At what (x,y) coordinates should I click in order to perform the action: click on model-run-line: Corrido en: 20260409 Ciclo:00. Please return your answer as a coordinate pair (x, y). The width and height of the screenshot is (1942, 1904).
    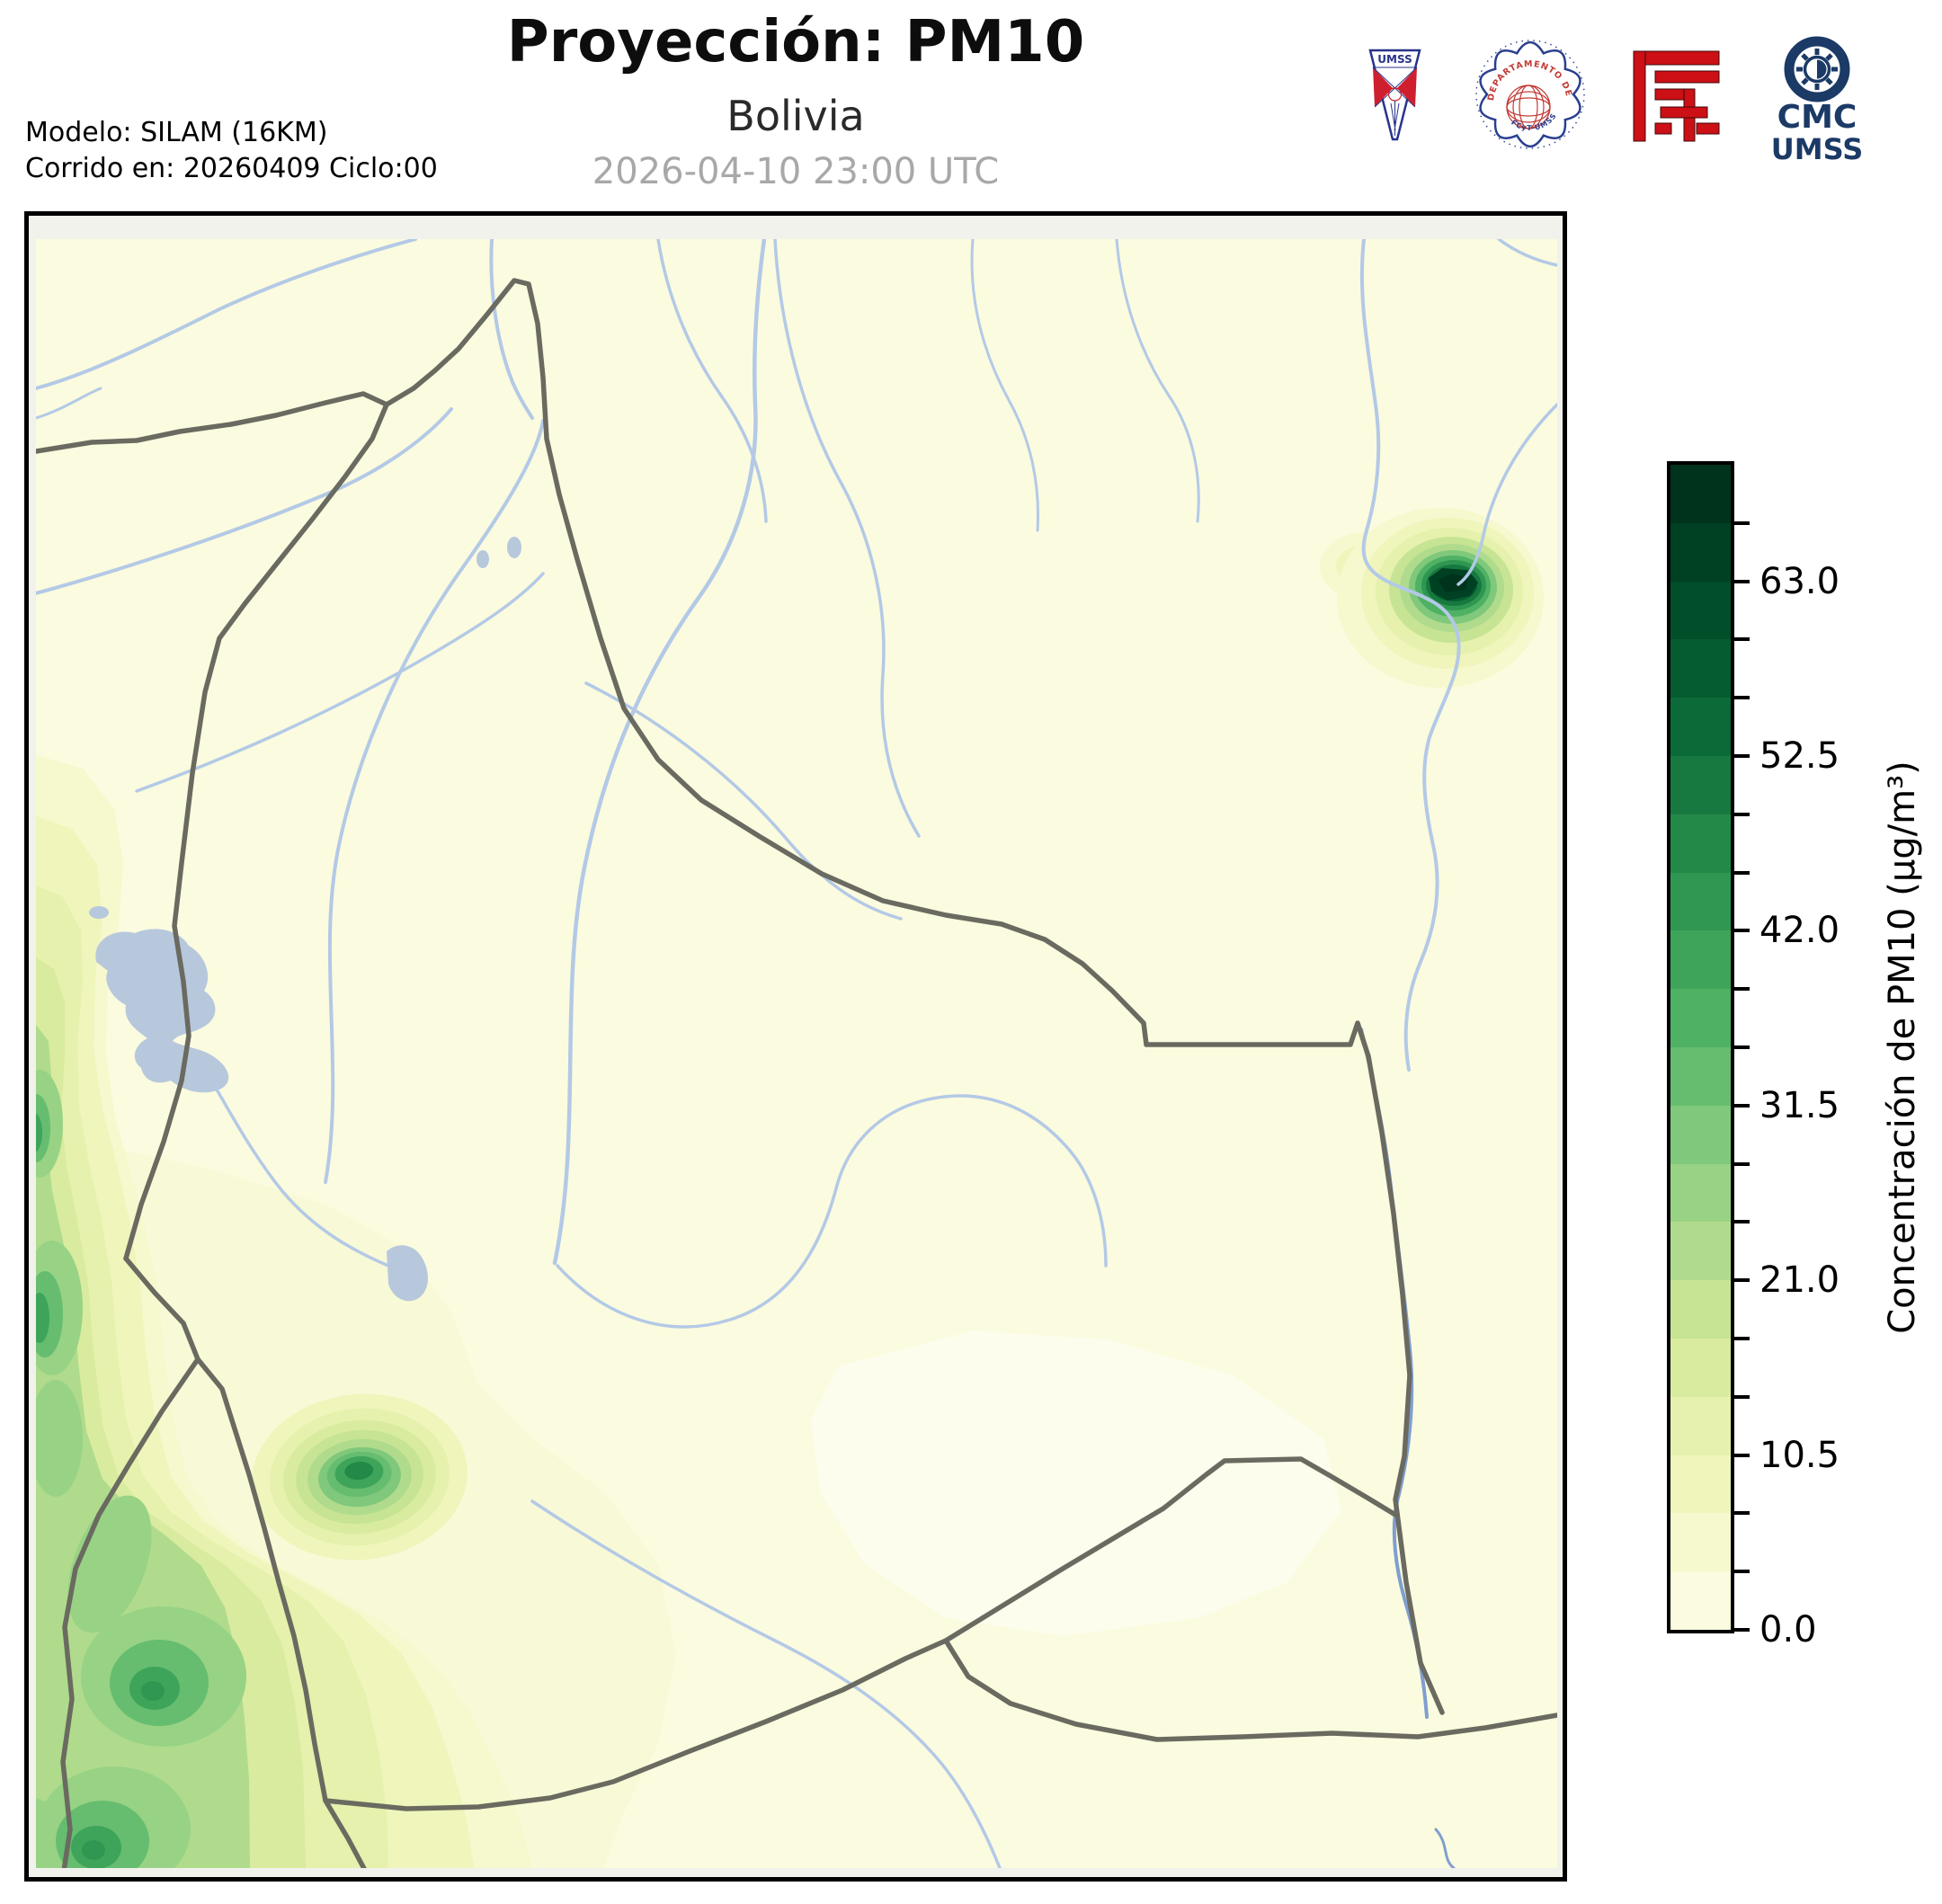
    Looking at the image, I should click on (231, 168).